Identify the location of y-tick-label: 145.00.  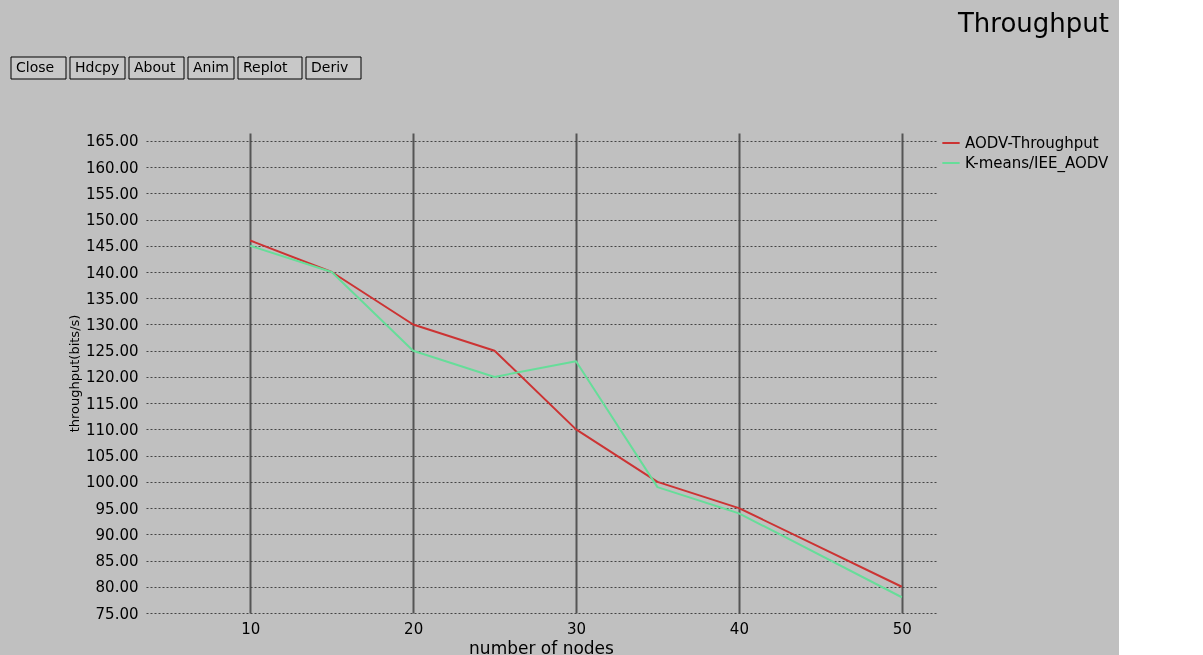
(112, 246).